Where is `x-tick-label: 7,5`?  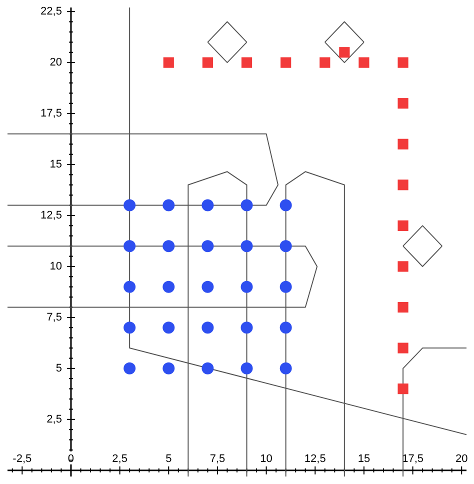 x-tick-label: 7,5 is located at coordinates (218, 458).